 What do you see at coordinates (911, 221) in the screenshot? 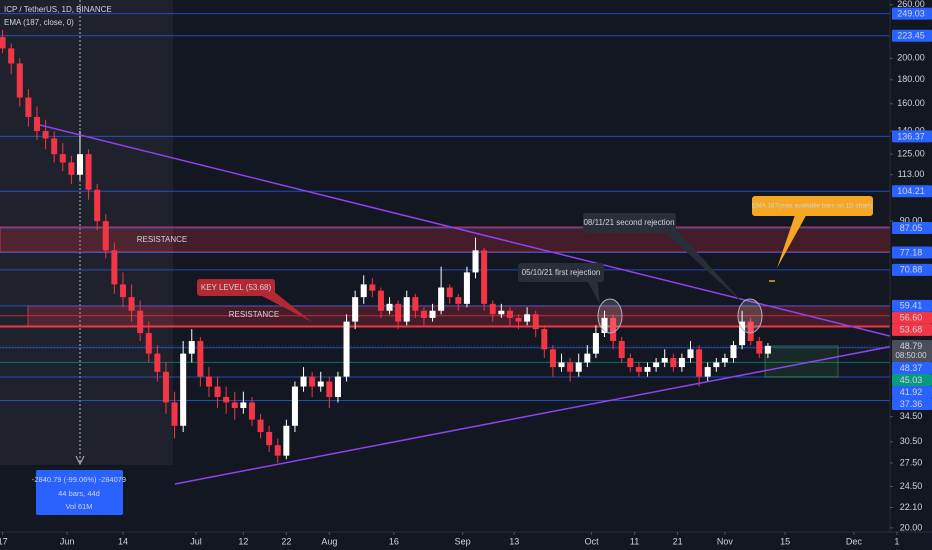
I see `y-tick-label: 90.00` at bounding box center [911, 221].